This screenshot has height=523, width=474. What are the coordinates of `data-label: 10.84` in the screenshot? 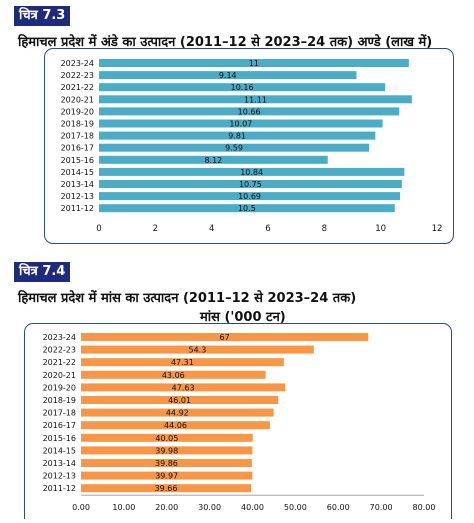 It's located at (251, 172).